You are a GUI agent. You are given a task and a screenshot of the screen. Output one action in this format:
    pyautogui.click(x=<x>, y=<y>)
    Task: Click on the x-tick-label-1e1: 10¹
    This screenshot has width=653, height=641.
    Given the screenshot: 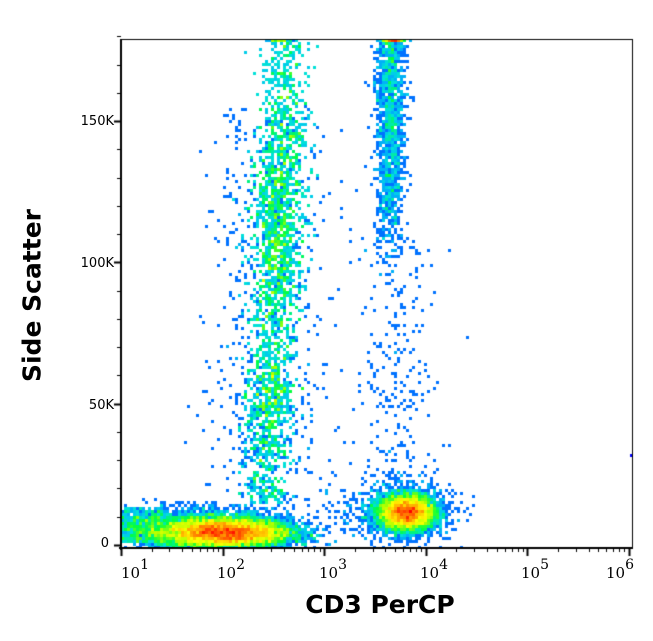 What is the action you would take?
    pyautogui.click(x=135, y=569)
    